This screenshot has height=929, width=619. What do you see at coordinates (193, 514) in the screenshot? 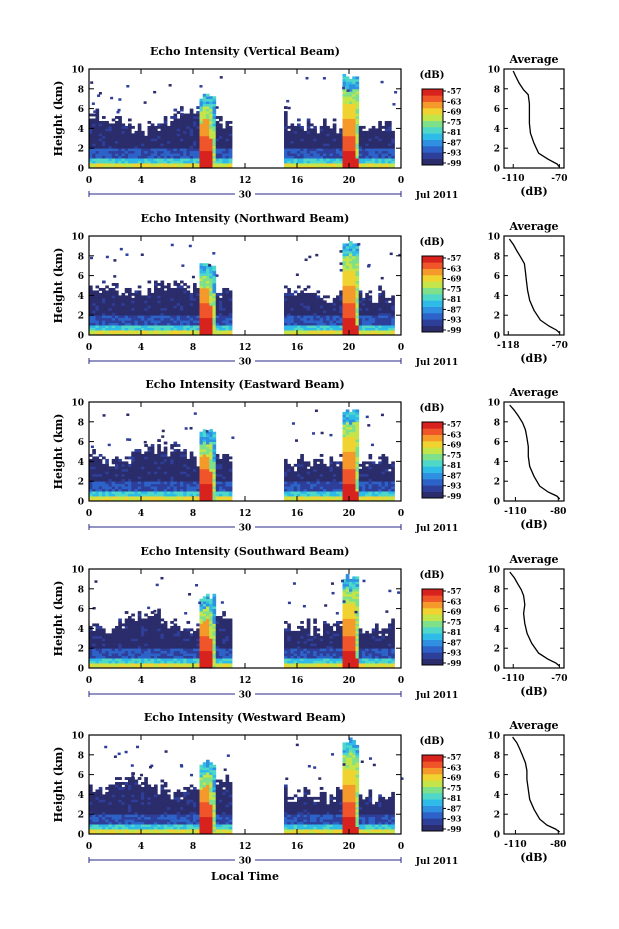
I see `x-tick-label: 8` at bounding box center [193, 514].